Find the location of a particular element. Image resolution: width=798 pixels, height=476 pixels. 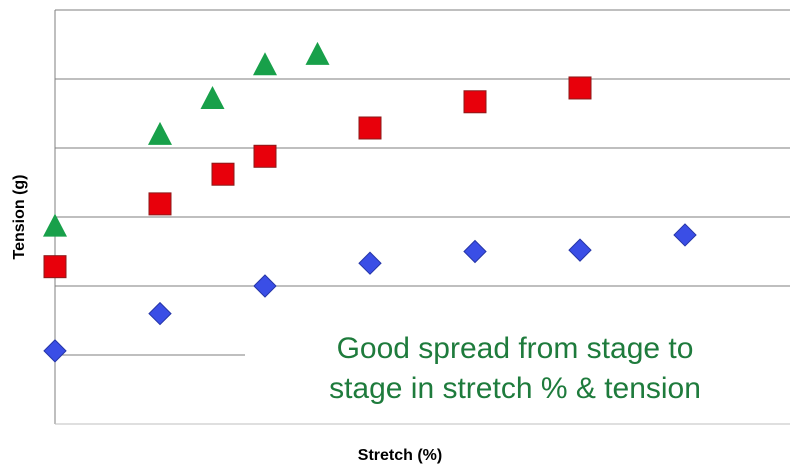

annotation: stage in stretch % & tension is located at coordinates (515, 388).